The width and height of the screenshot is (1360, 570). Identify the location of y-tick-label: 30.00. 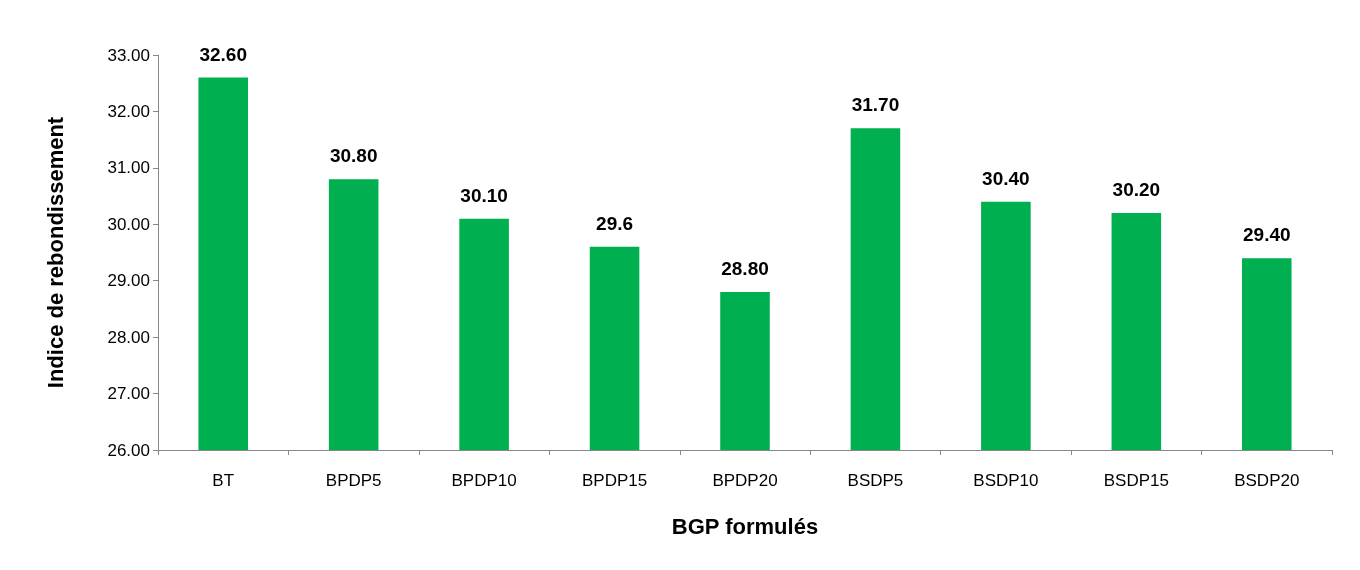
(128, 224).